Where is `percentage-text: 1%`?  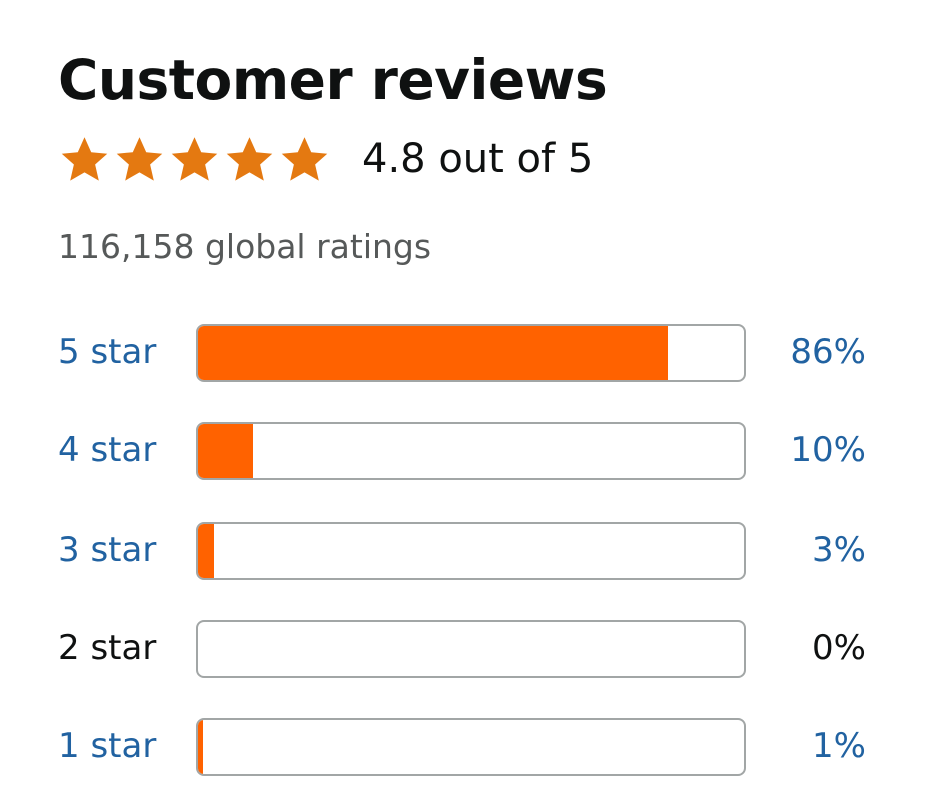
percentage-text: 1% is located at coordinates (839, 746).